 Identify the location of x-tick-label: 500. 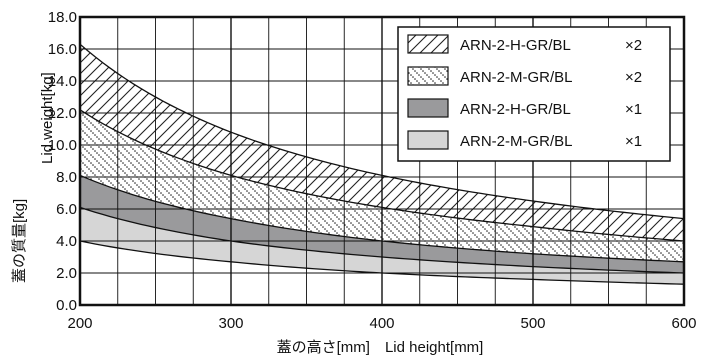
(532, 323).